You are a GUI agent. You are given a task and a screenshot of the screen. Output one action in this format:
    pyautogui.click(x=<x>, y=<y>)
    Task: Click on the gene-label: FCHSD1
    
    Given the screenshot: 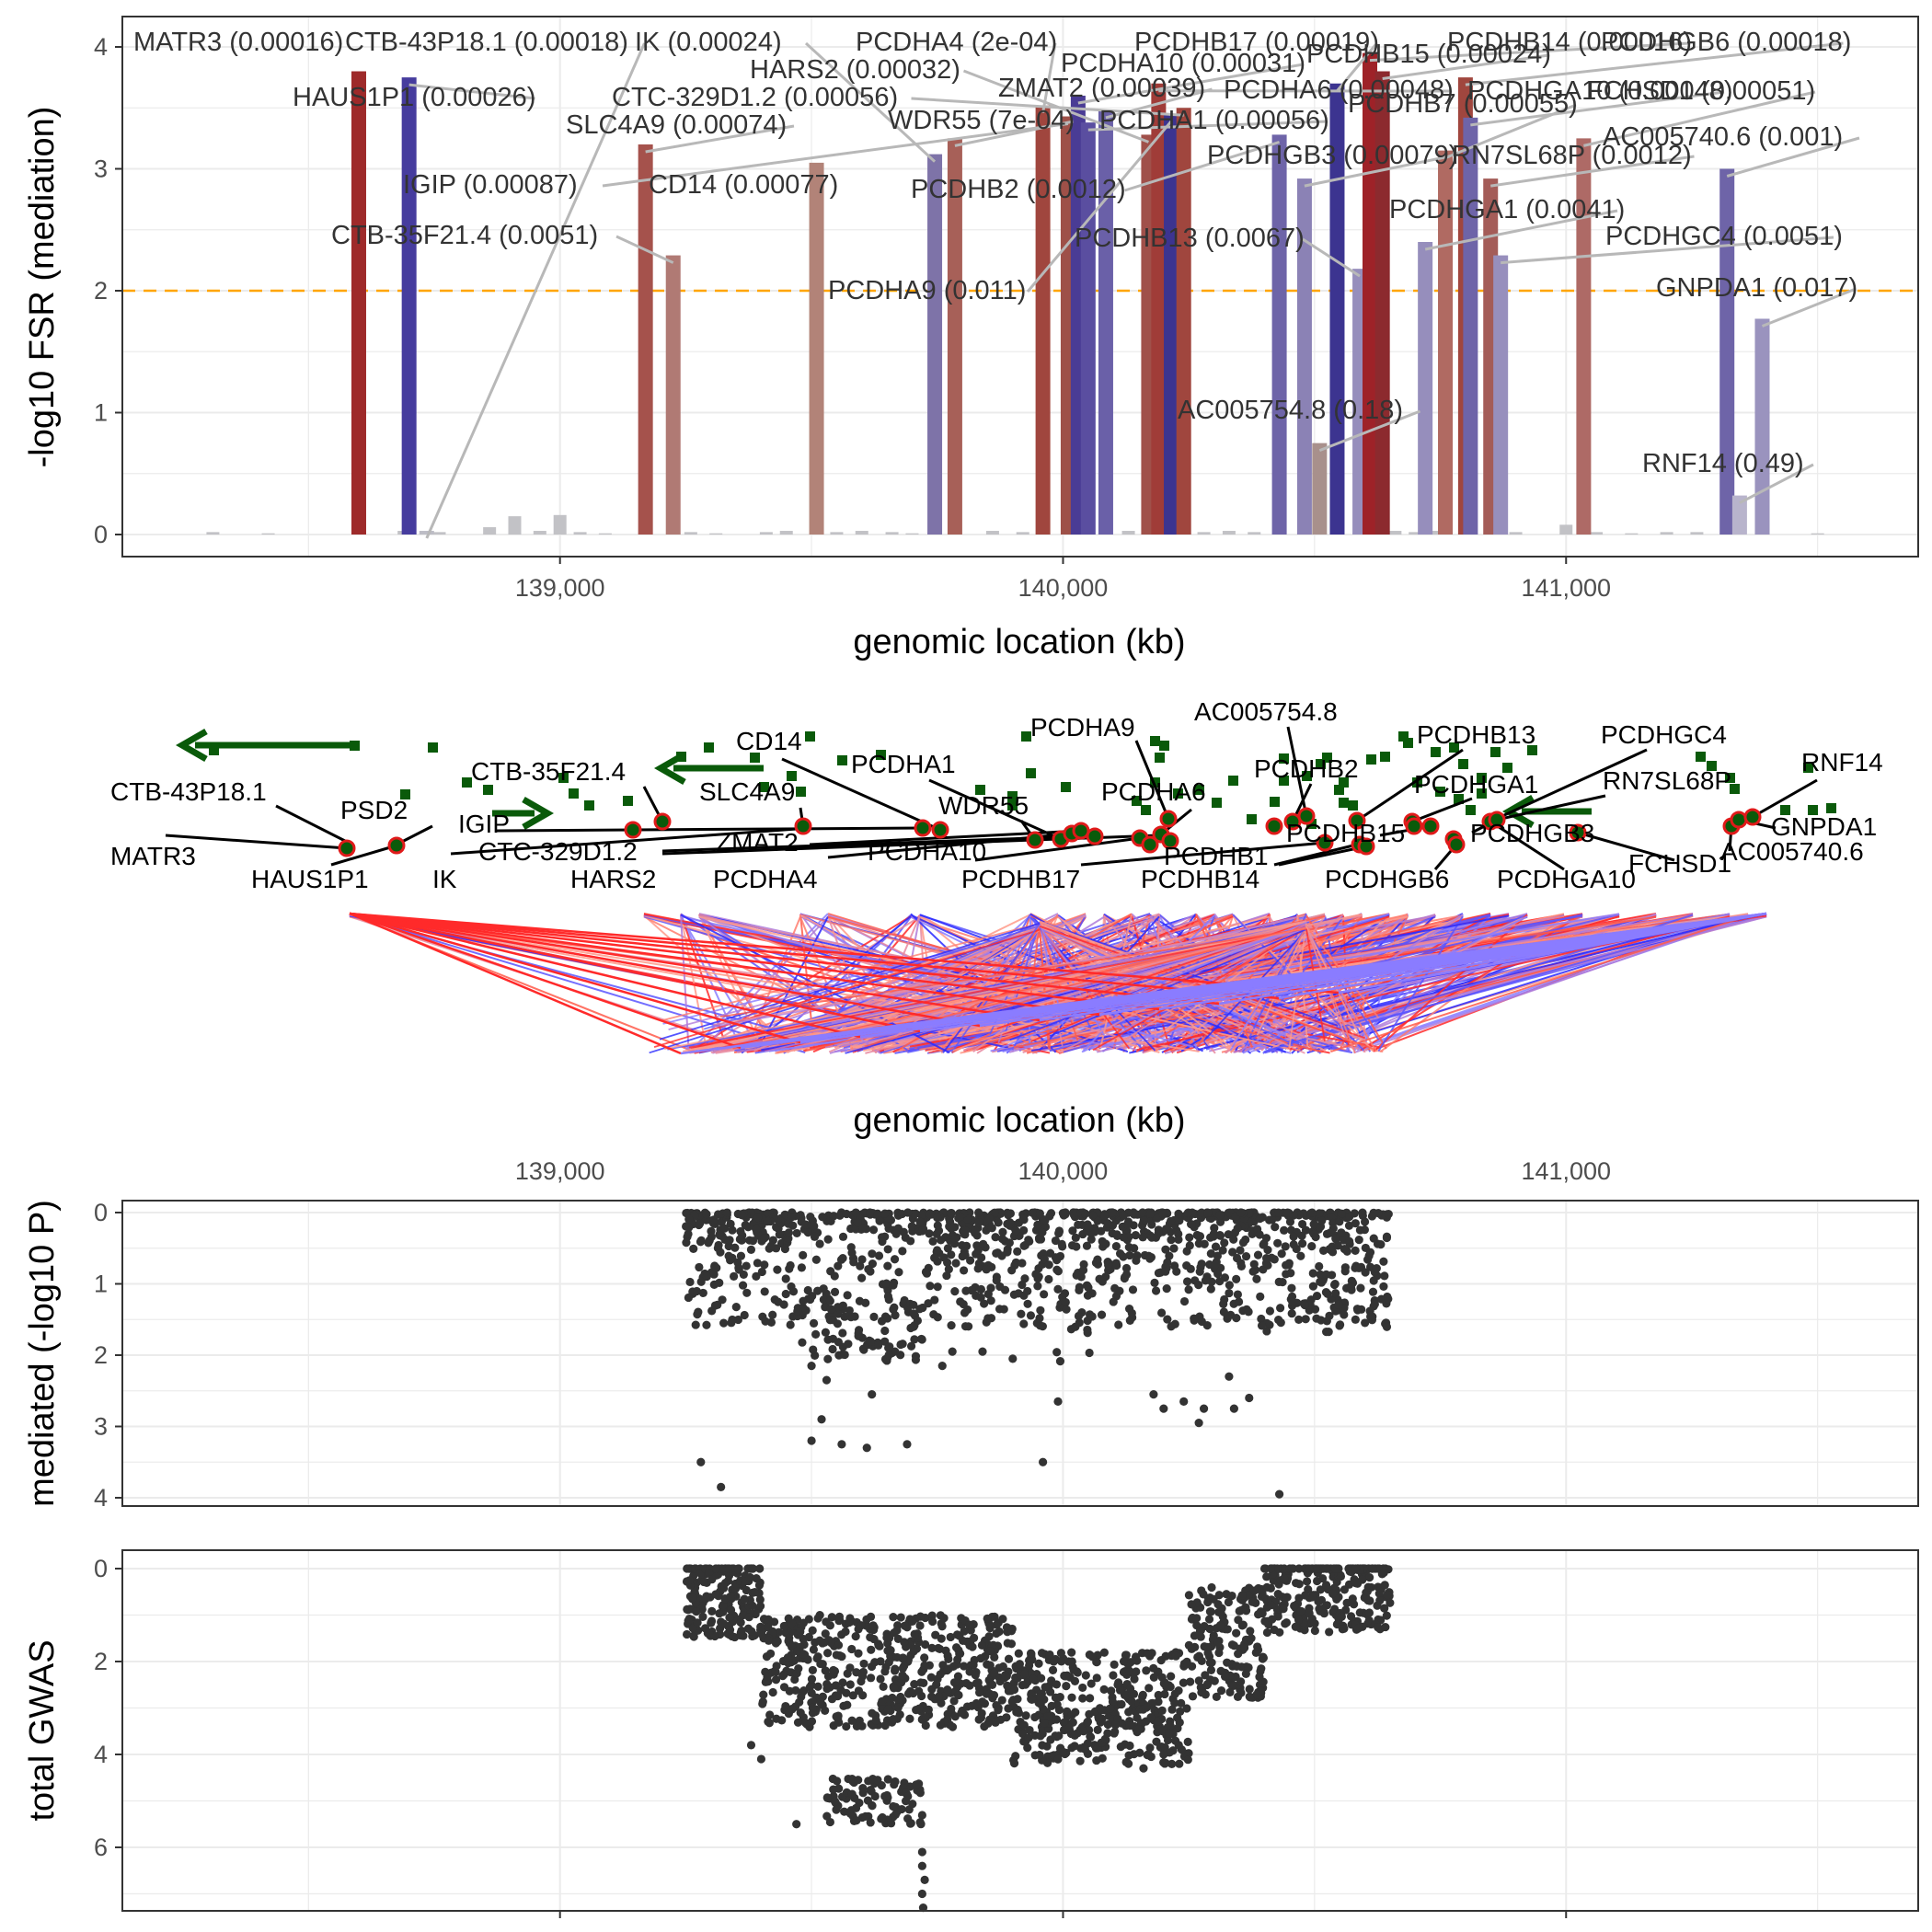 What is the action you would take?
    pyautogui.click(x=1679, y=863)
    